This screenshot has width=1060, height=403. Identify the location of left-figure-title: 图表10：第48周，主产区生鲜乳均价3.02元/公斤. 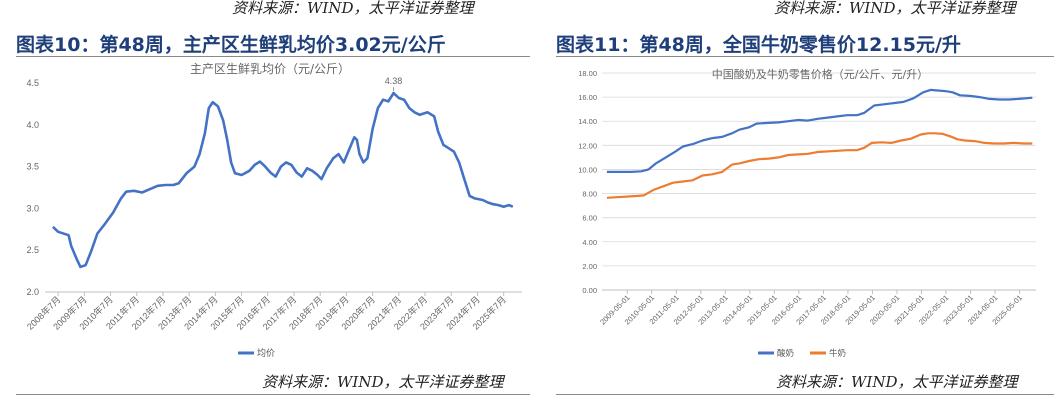
(231, 45).